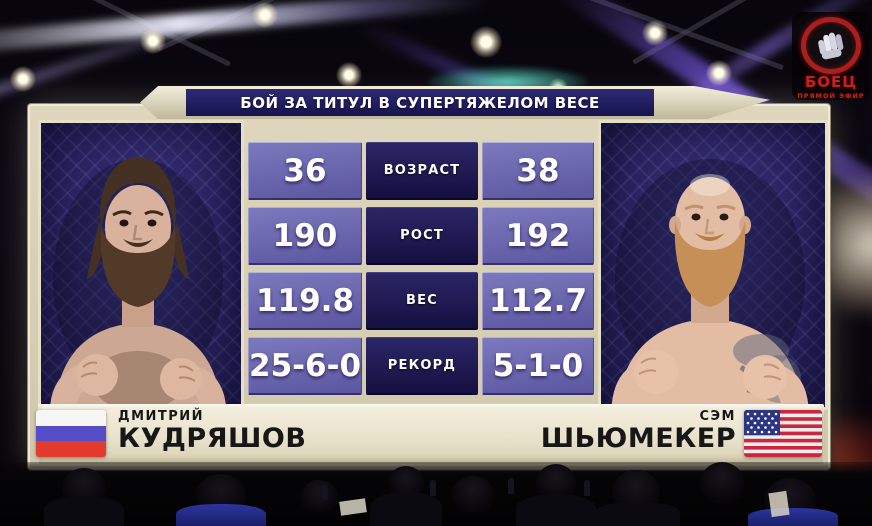 Image resolution: width=872 pixels, height=526 pixels. What do you see at coordinates (212, 438) in the screenshot?
I see `fighter-last-name-left: КУДРЯШОВ` at bounding box center [212, 438].